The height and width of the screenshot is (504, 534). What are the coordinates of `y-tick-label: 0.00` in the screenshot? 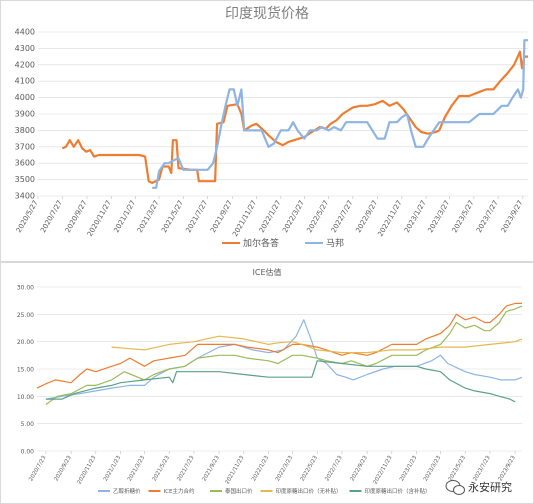 It's located at (28, 452).